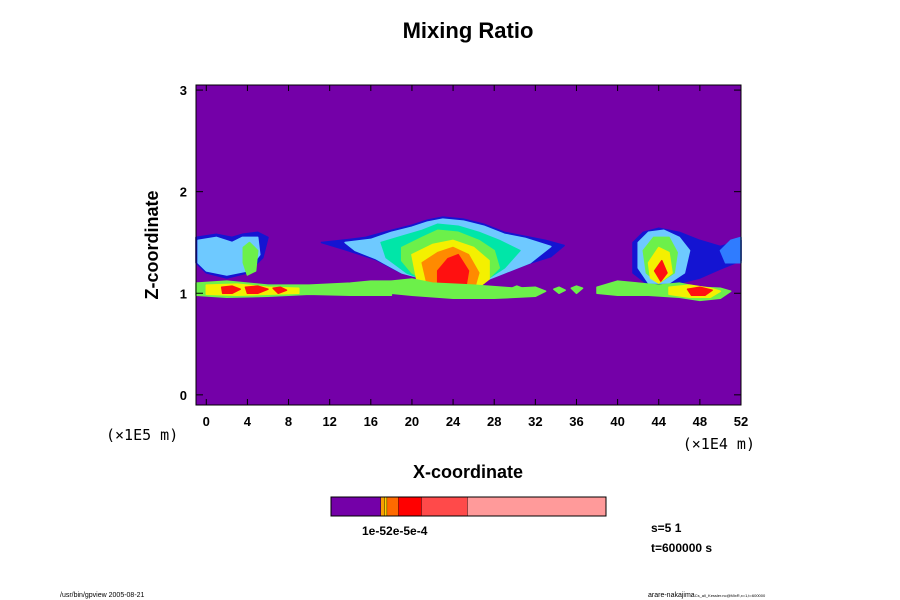  What do you see at coordinates (699, 291) in the screenshot?
I see `region-band-right-red` at bounding box center [699, 291].